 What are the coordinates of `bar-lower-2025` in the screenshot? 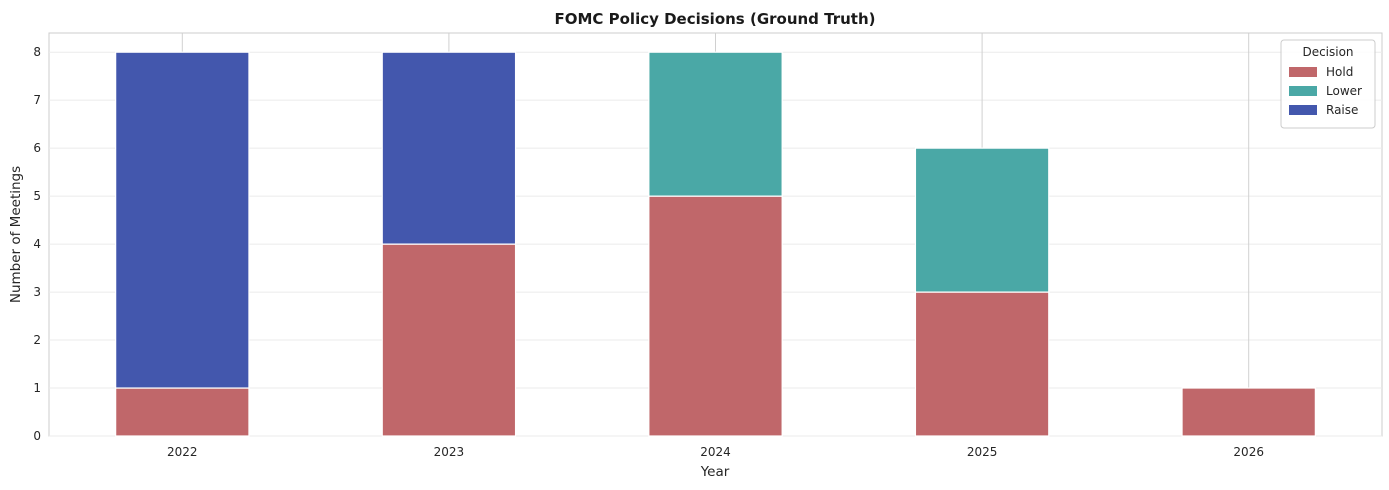 It's located at (982, 220).